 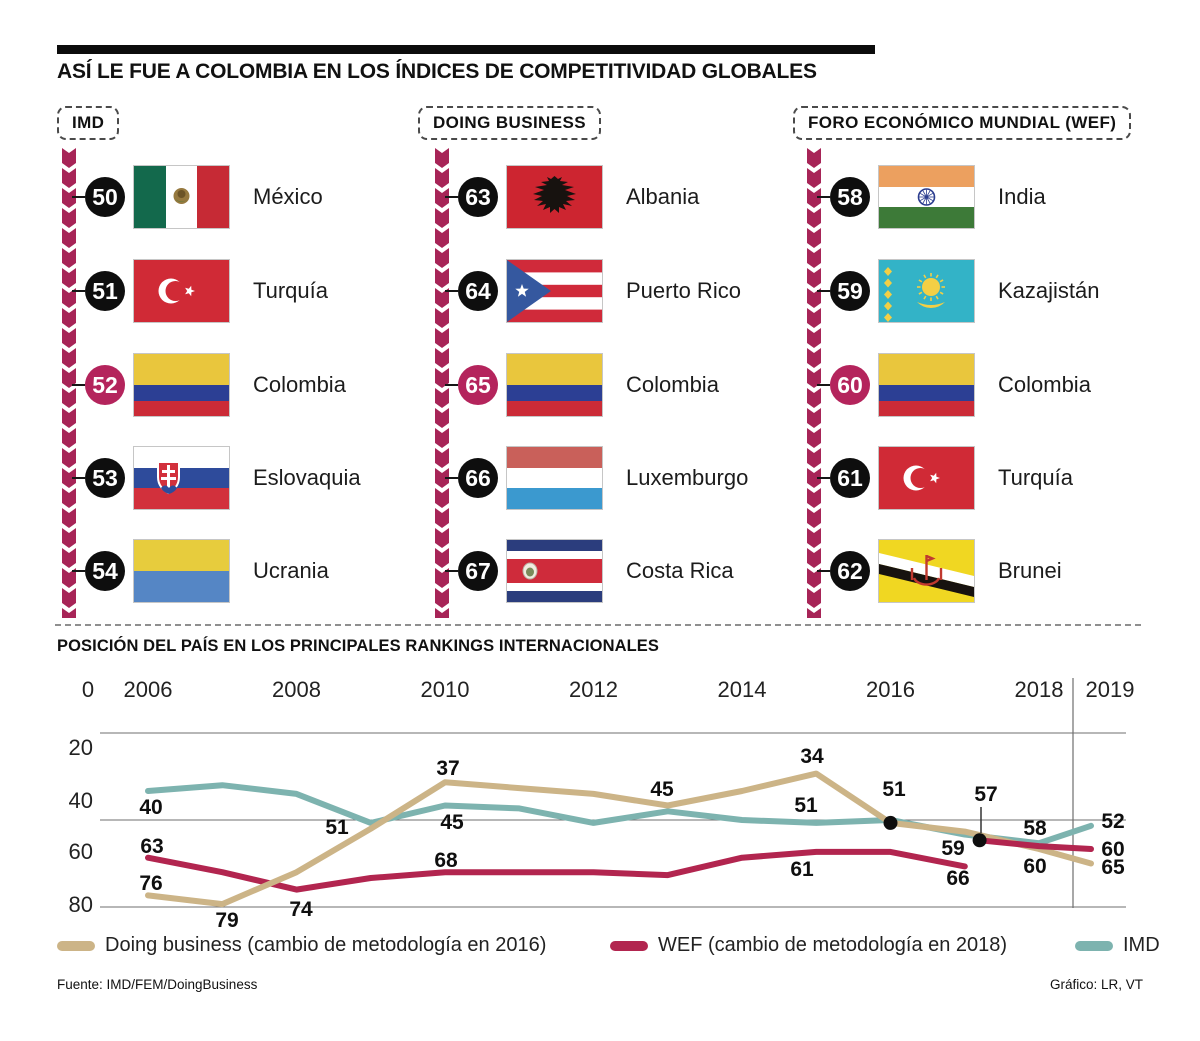 I want to click on data-label: 52, so click(x=1112, y=821).